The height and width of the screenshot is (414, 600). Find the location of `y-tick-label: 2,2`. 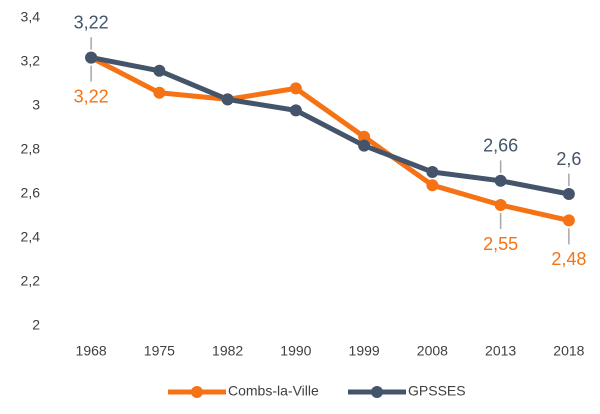

y-tick-label: 2,2 is located at coordinates (31, 281).